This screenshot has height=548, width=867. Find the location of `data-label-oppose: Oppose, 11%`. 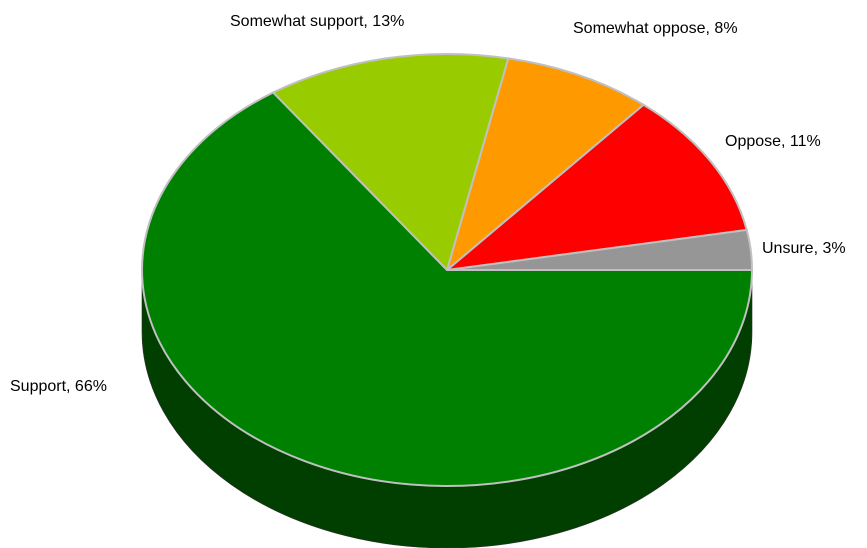

data-label-oppose: Oppose, 11% is located at coordinates (773, 141).